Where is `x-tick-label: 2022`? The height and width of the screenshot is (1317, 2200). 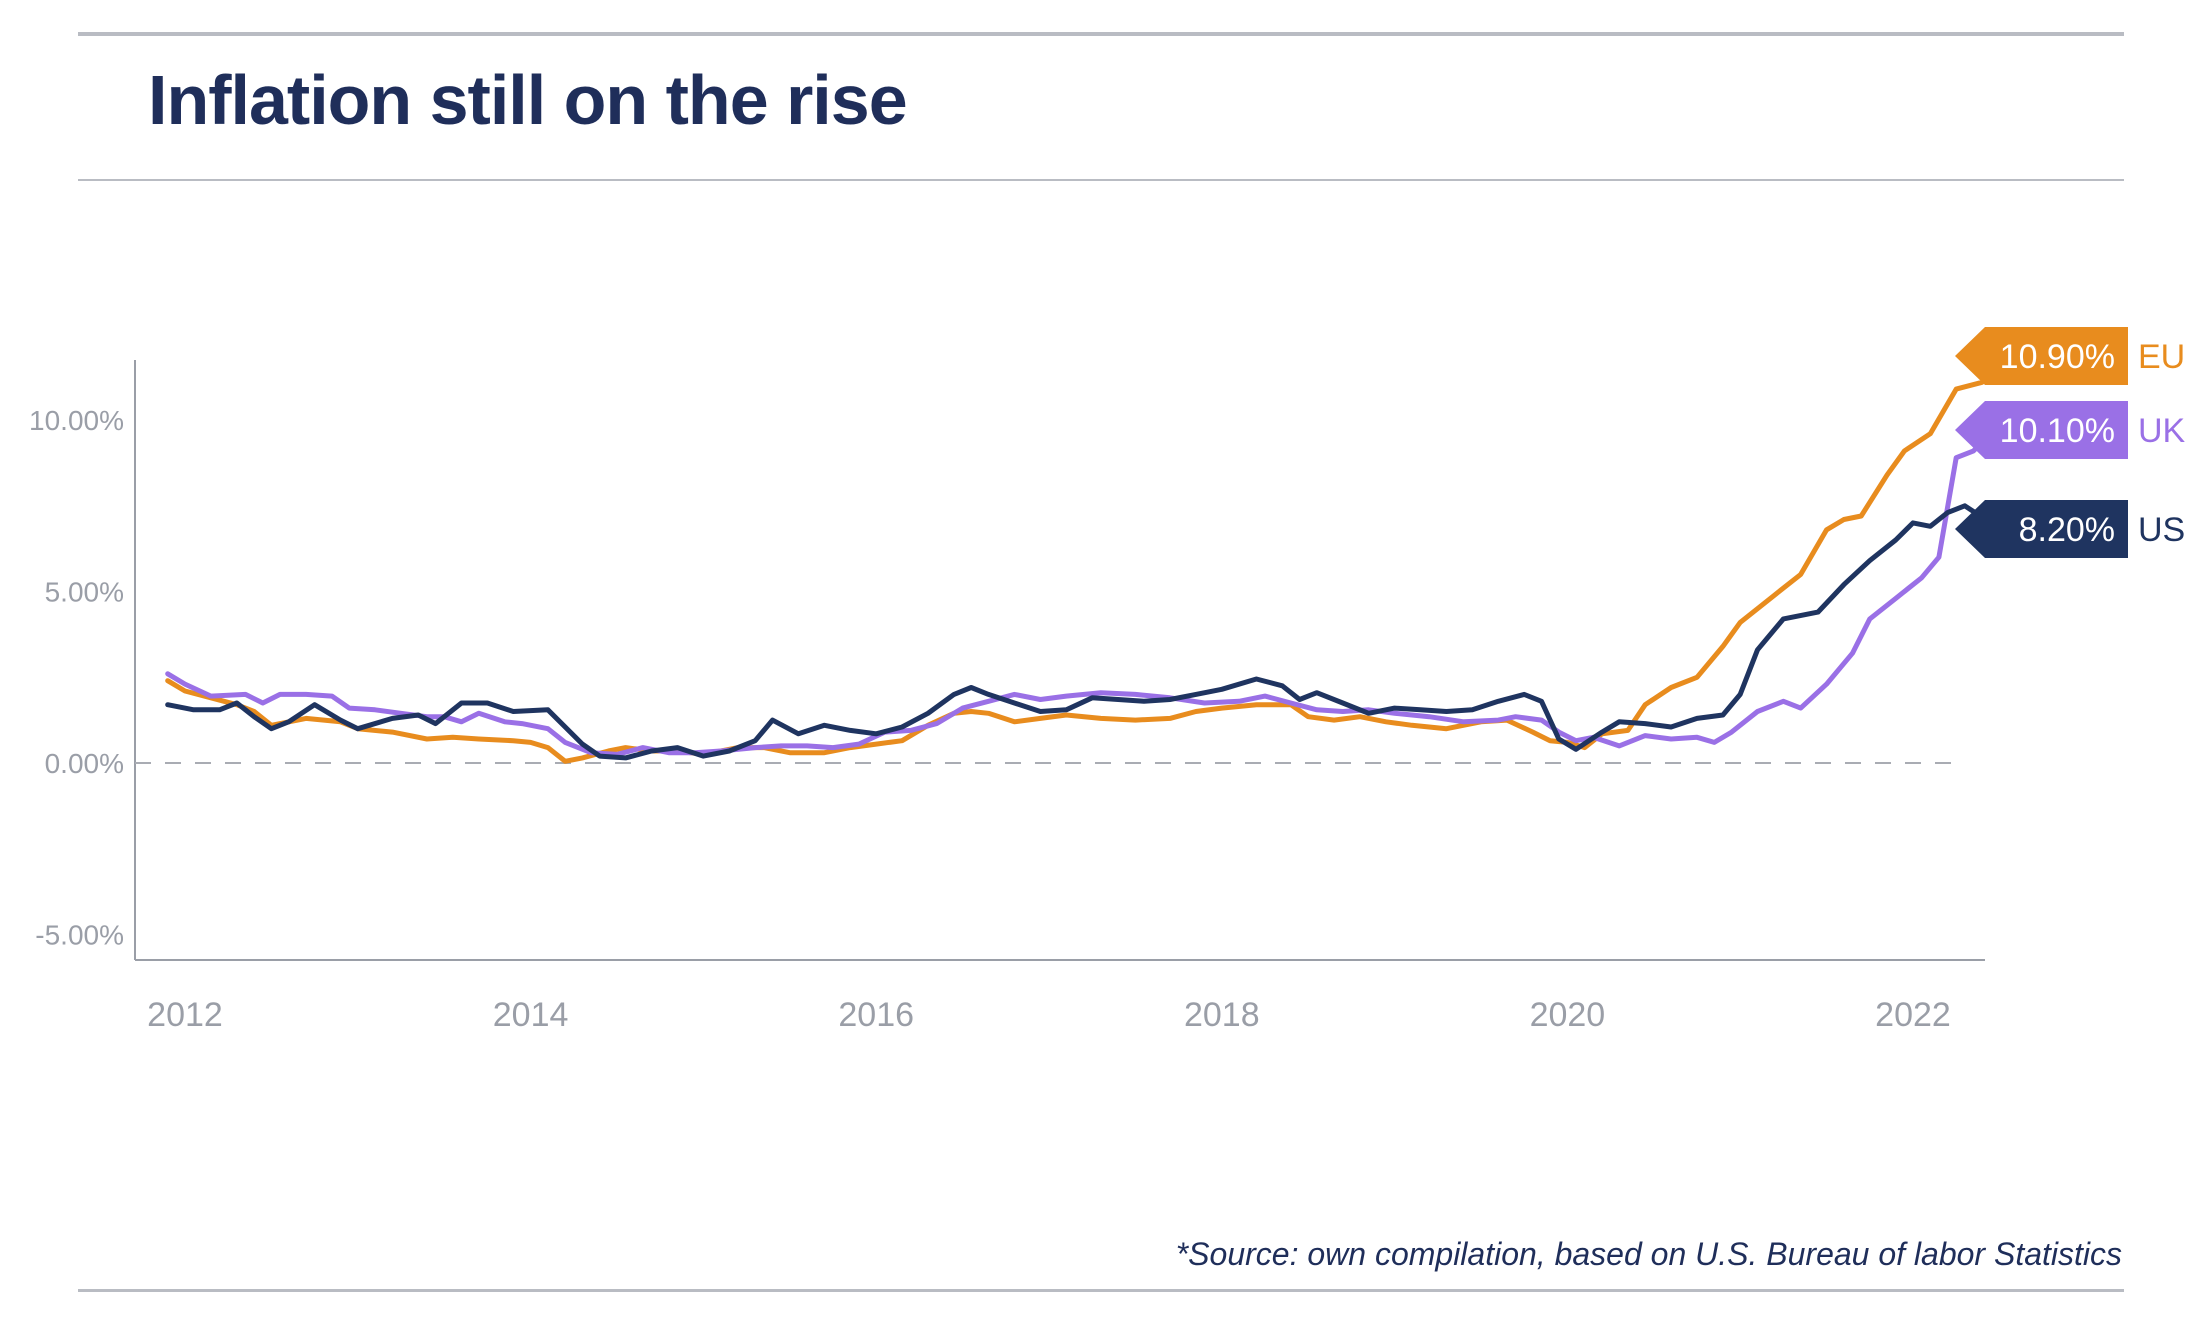
x-tick-label: 2022 is located at coordinates (1913, 1015).